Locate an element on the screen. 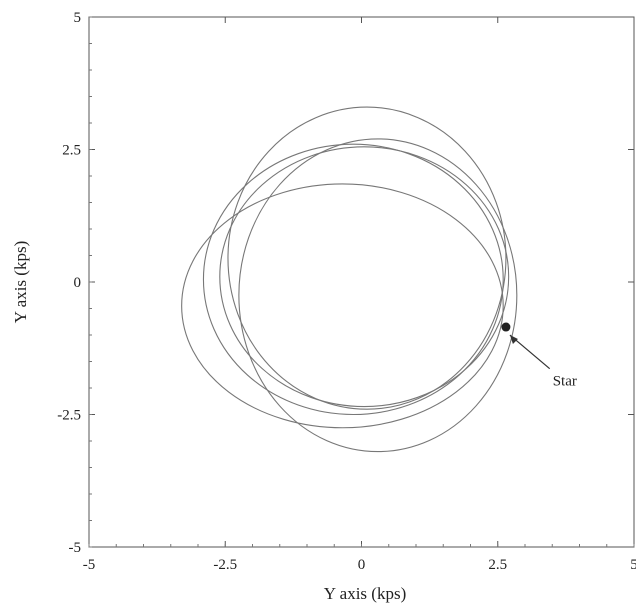 The image size is (636, 608). y-tick-label: -2.5 is located at coordinates (69, 416).